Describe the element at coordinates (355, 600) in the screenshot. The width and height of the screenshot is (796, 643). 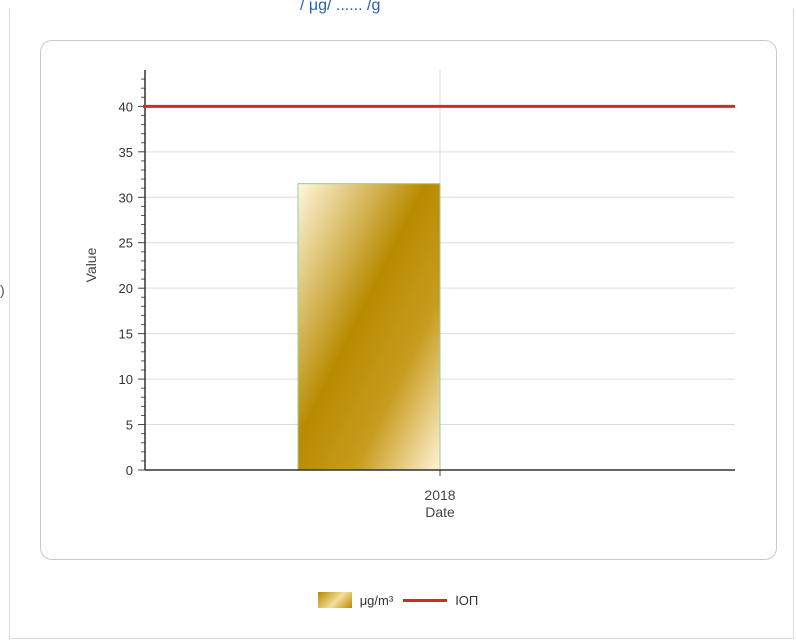
I see `legend-item-bar: μg/m³` at that location.